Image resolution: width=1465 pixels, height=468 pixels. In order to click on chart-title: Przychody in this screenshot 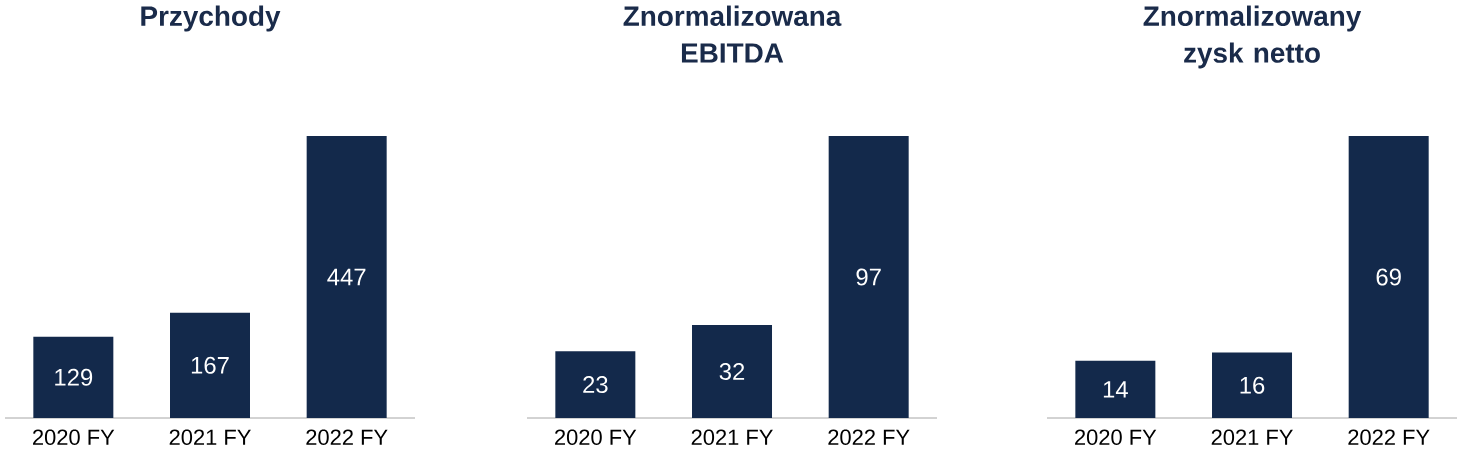, I will do `click(211, 18)`.